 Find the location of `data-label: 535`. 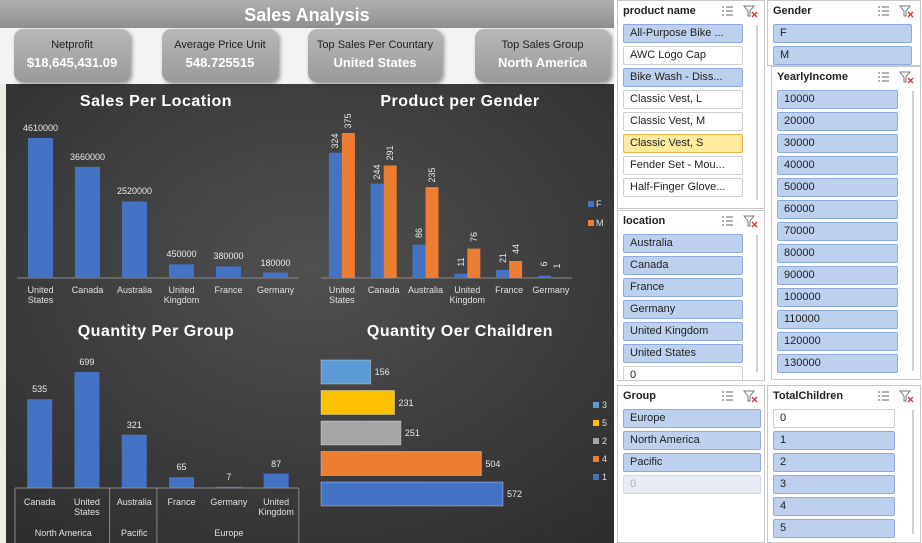

data-label: 535 is located at coordinates (40, 389).